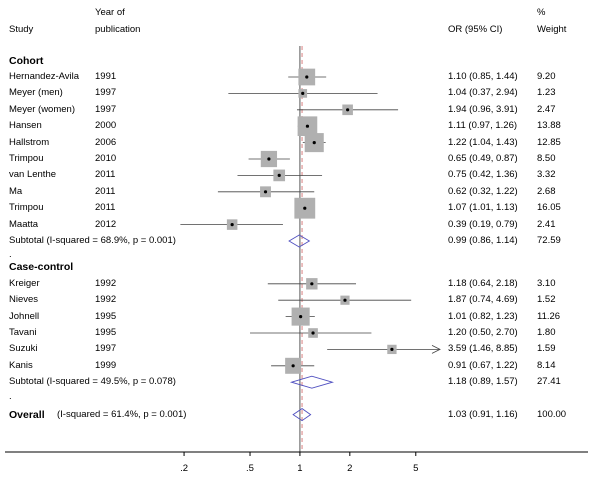  I want to click on overall-diamond, so click(302, 415).